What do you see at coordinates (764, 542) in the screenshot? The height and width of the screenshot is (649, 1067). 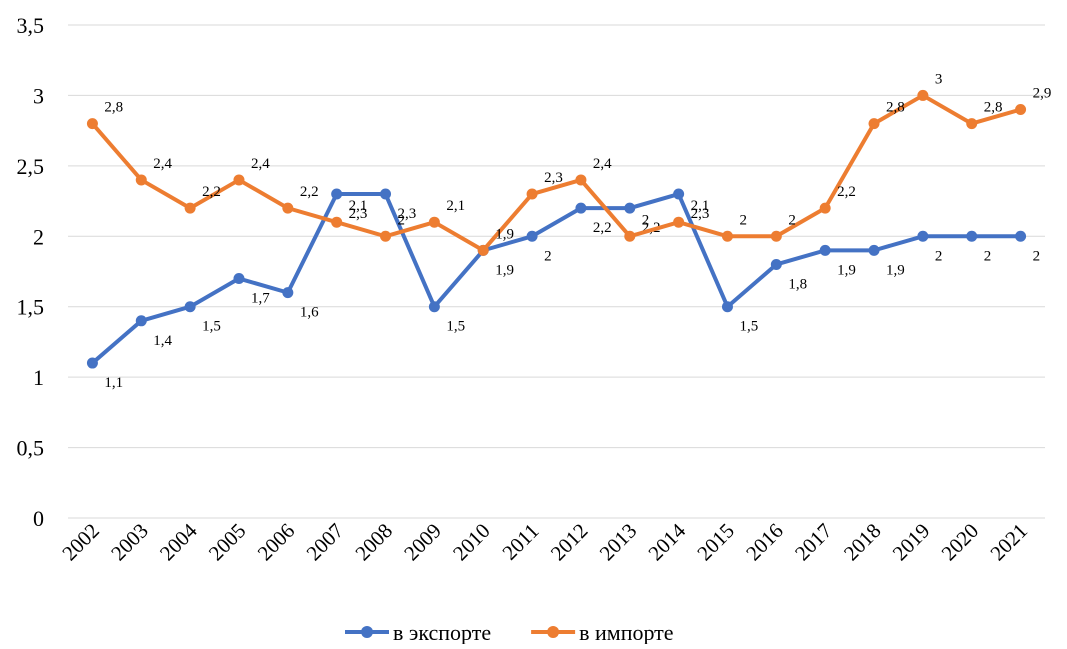 I see `x-tick-label: 2016` at bounding box center [764, 542].